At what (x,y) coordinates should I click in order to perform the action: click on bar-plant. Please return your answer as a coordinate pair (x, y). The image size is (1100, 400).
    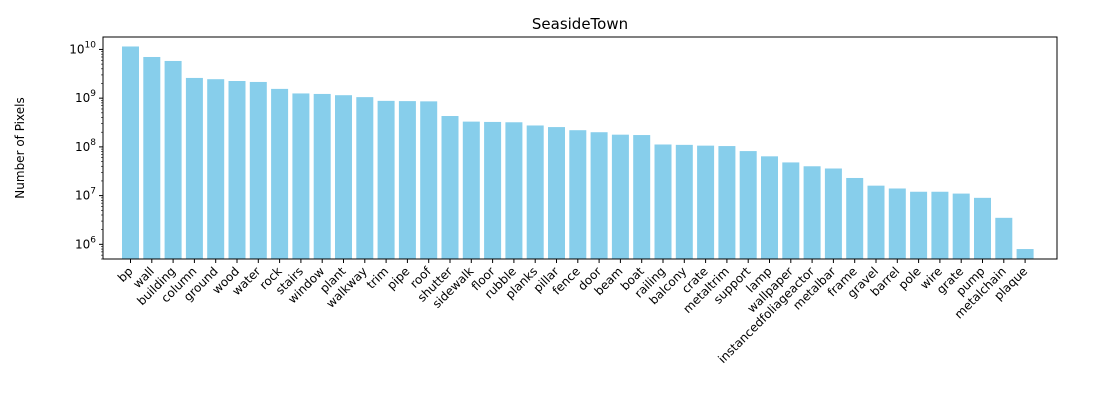
    Looking at the image, I should click on (343, 177).